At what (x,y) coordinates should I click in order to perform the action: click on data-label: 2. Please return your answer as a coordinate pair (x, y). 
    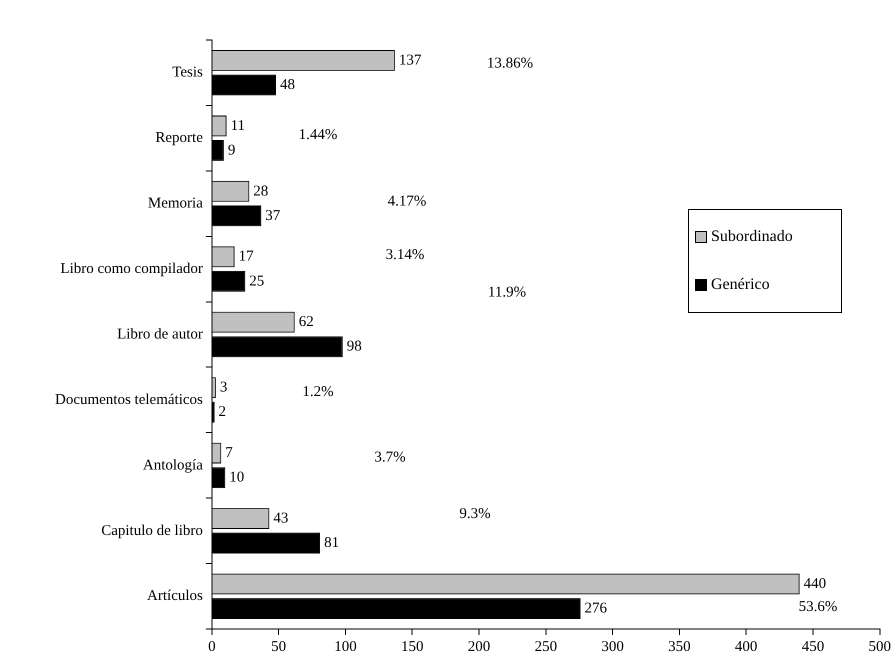
    Looking at the image, I should click on (222, 412).